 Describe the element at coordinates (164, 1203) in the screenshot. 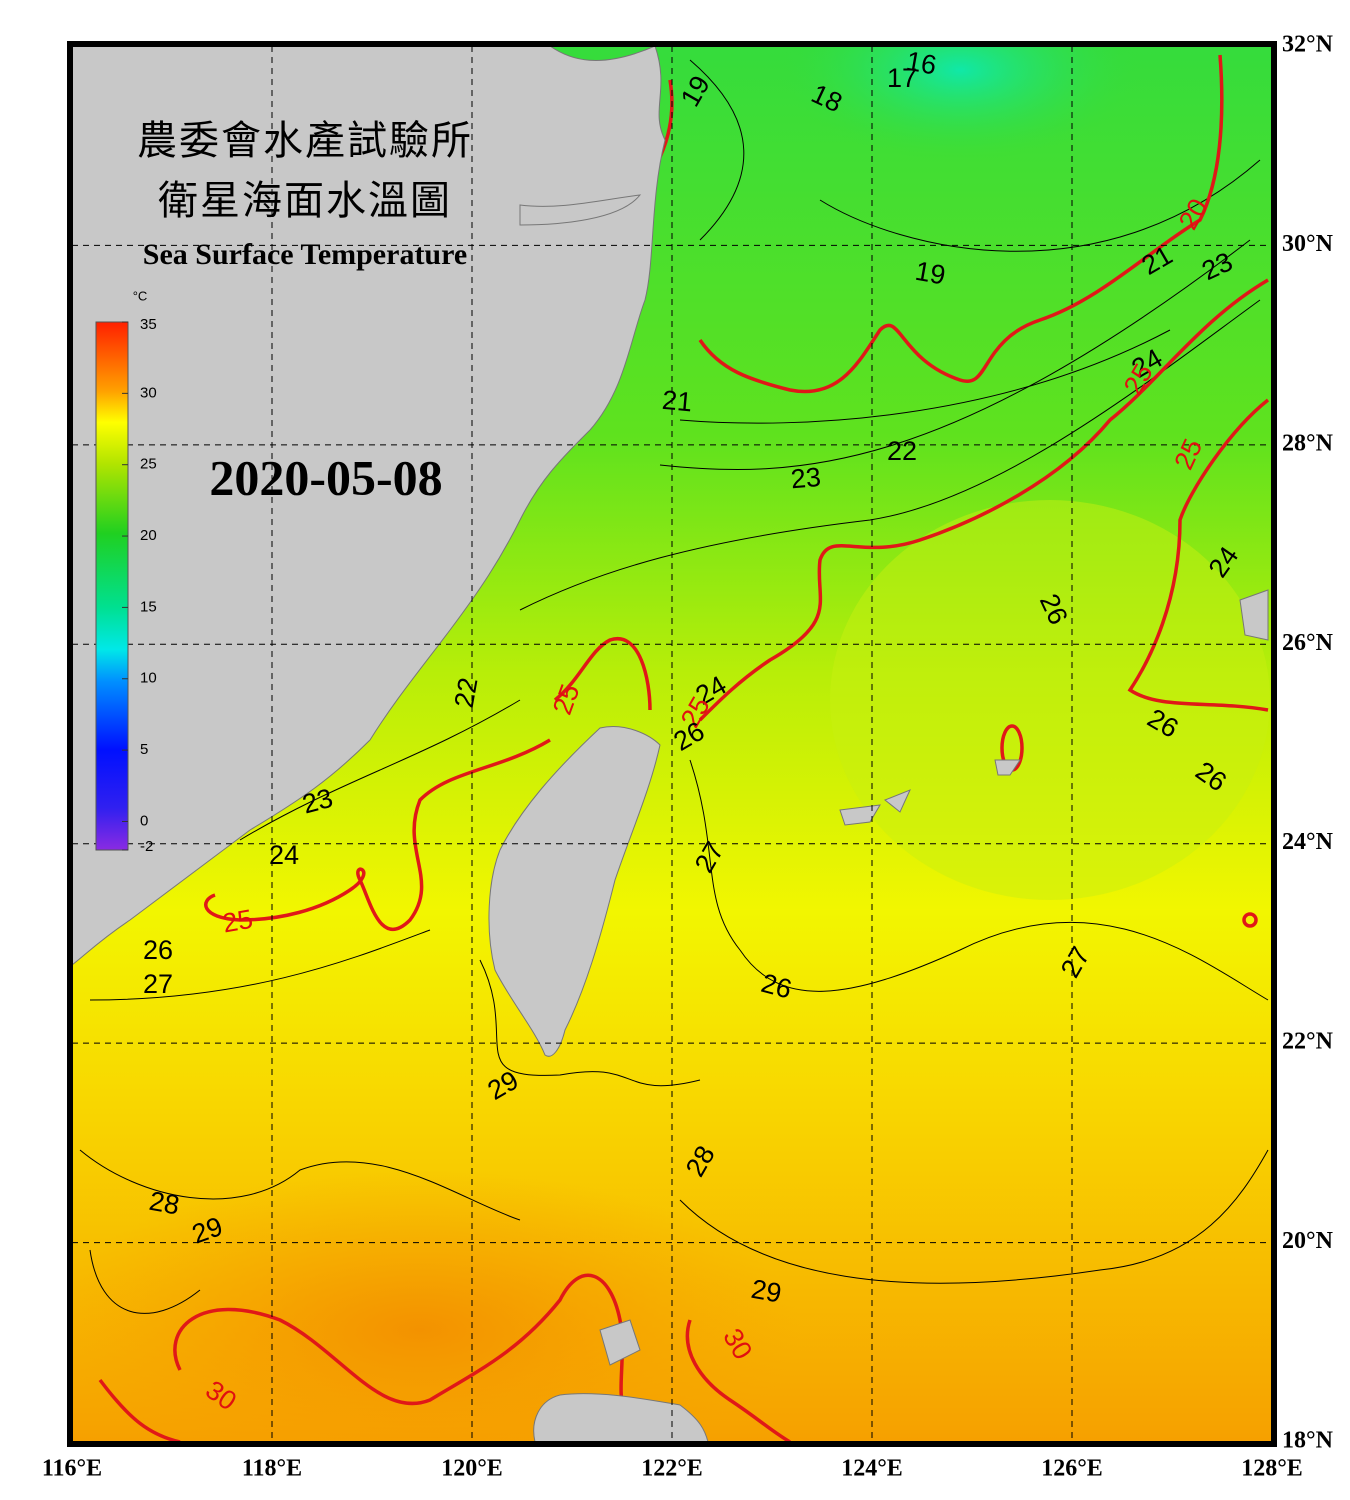

I see `contour-label: 28` at that location.